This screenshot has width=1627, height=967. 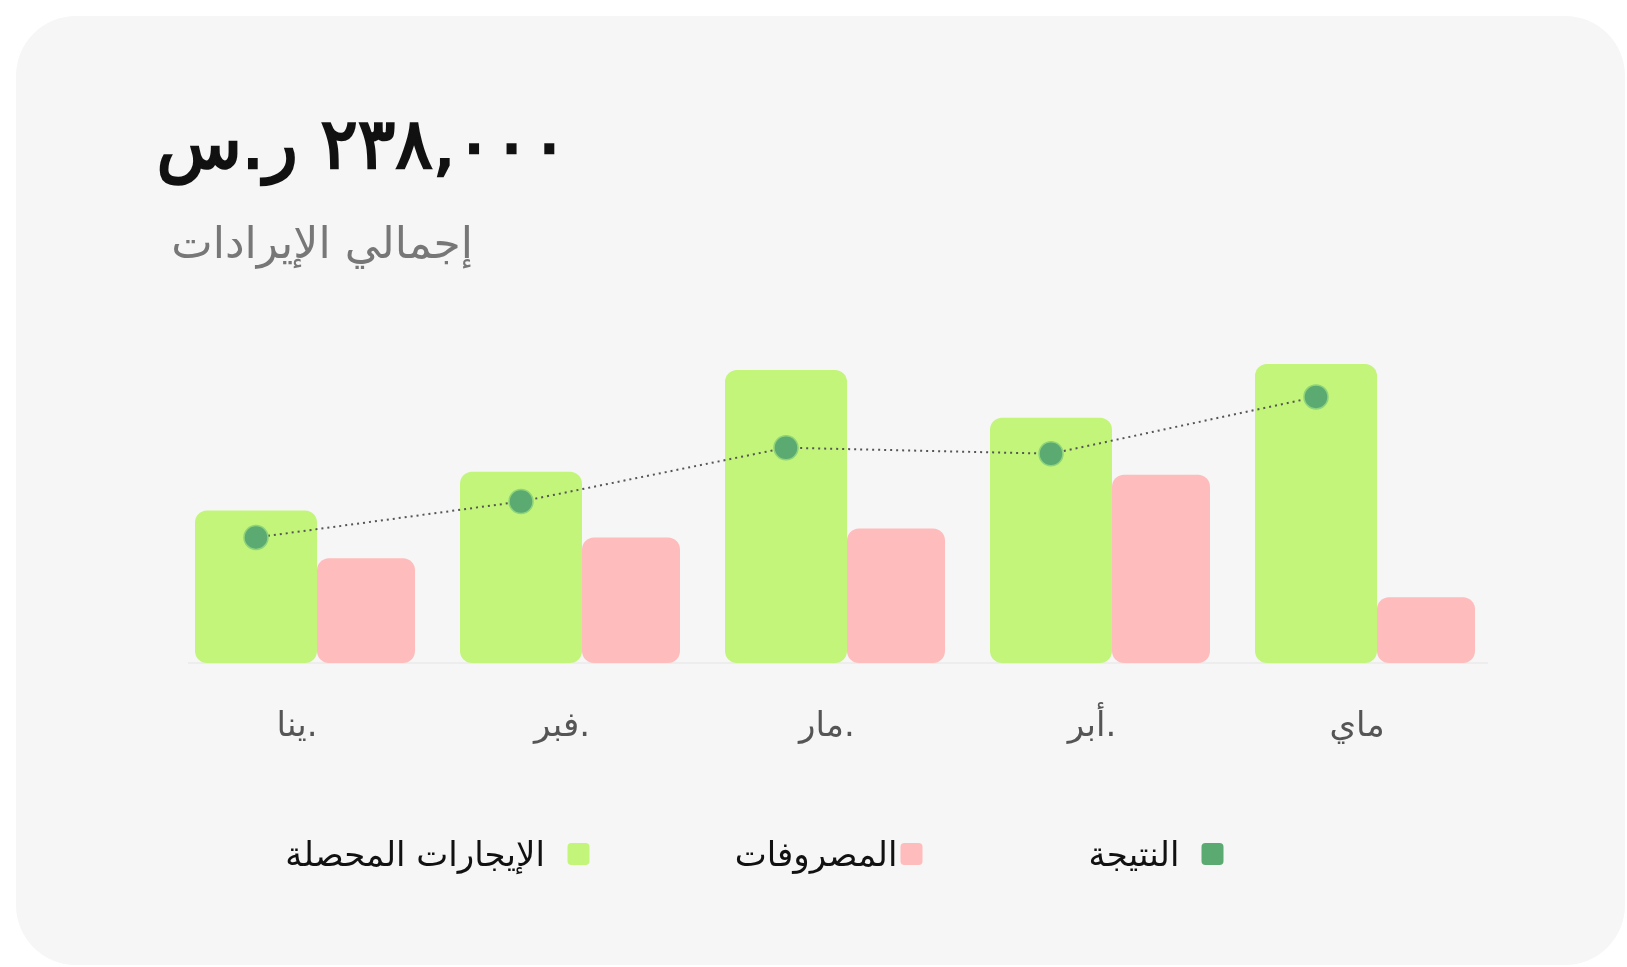 What do you see at coordinates (415, 854) in the screenshot?
I see `legend-label: الإيجارات المحصلة` at bounding box center [415, 854].